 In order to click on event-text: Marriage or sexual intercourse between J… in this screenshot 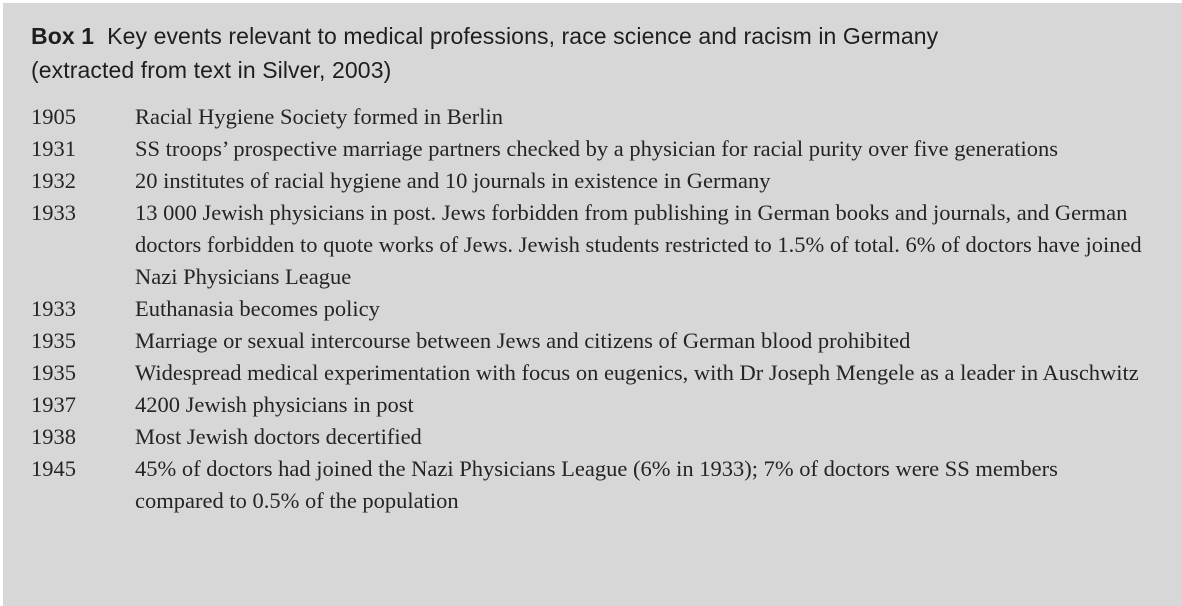, I will do `click(523, 340)`.